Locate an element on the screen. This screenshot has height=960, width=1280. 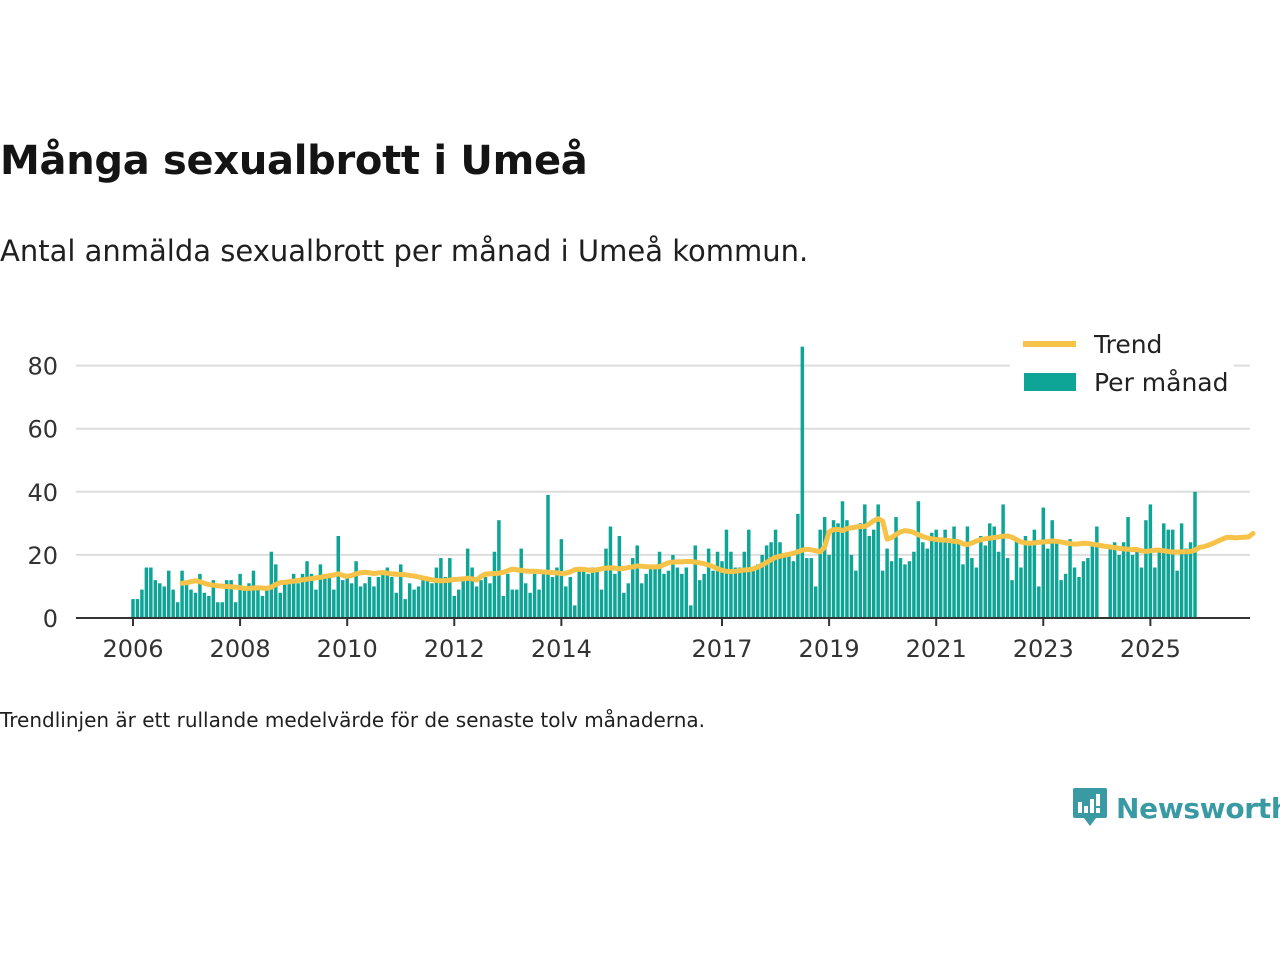
x-tick-label: 2017 is located at coordinates (721, 649).